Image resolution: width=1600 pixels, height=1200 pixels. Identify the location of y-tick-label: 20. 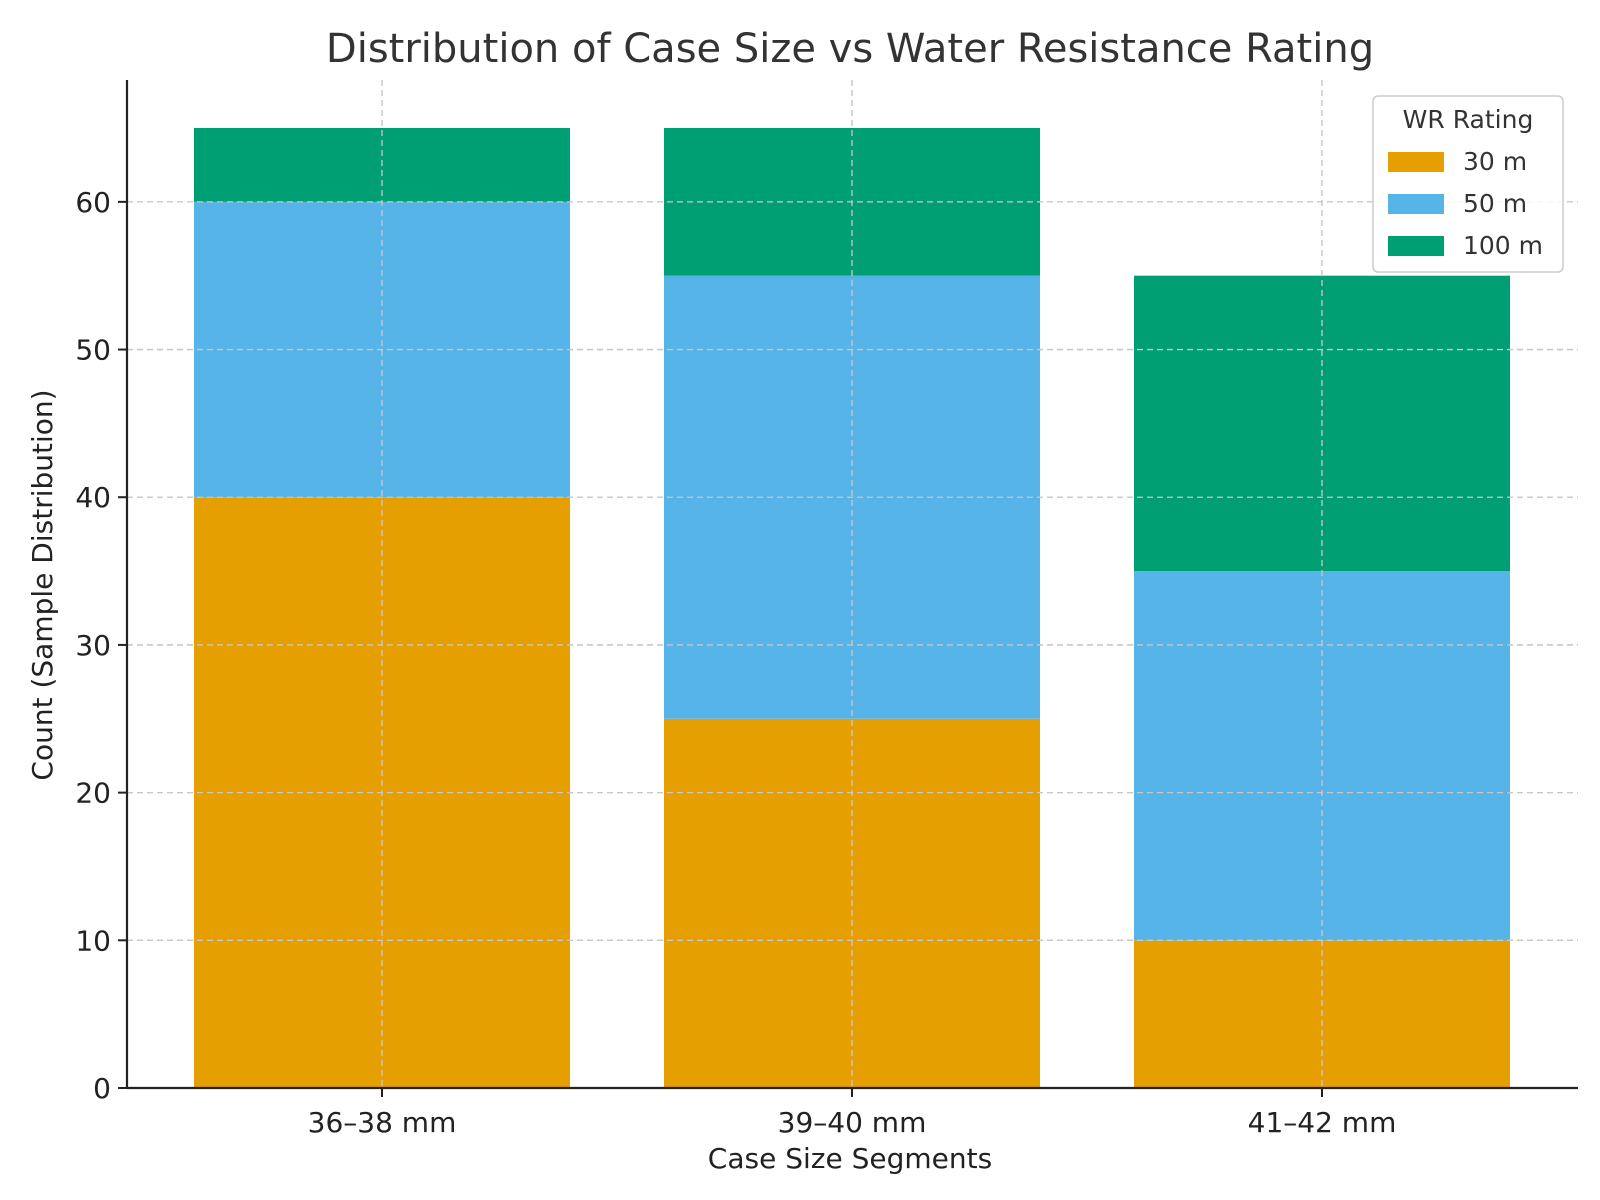
(93, 793).